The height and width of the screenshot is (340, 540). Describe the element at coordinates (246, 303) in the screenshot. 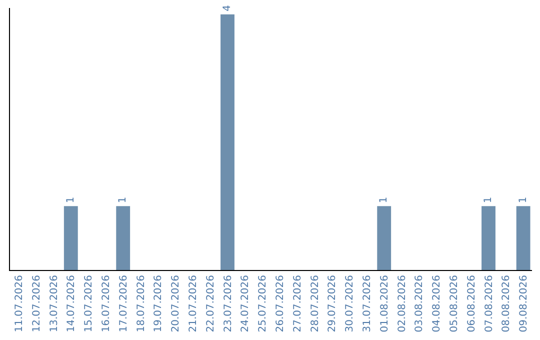

I see `x-tick-label: 24.07.2026` at that location.